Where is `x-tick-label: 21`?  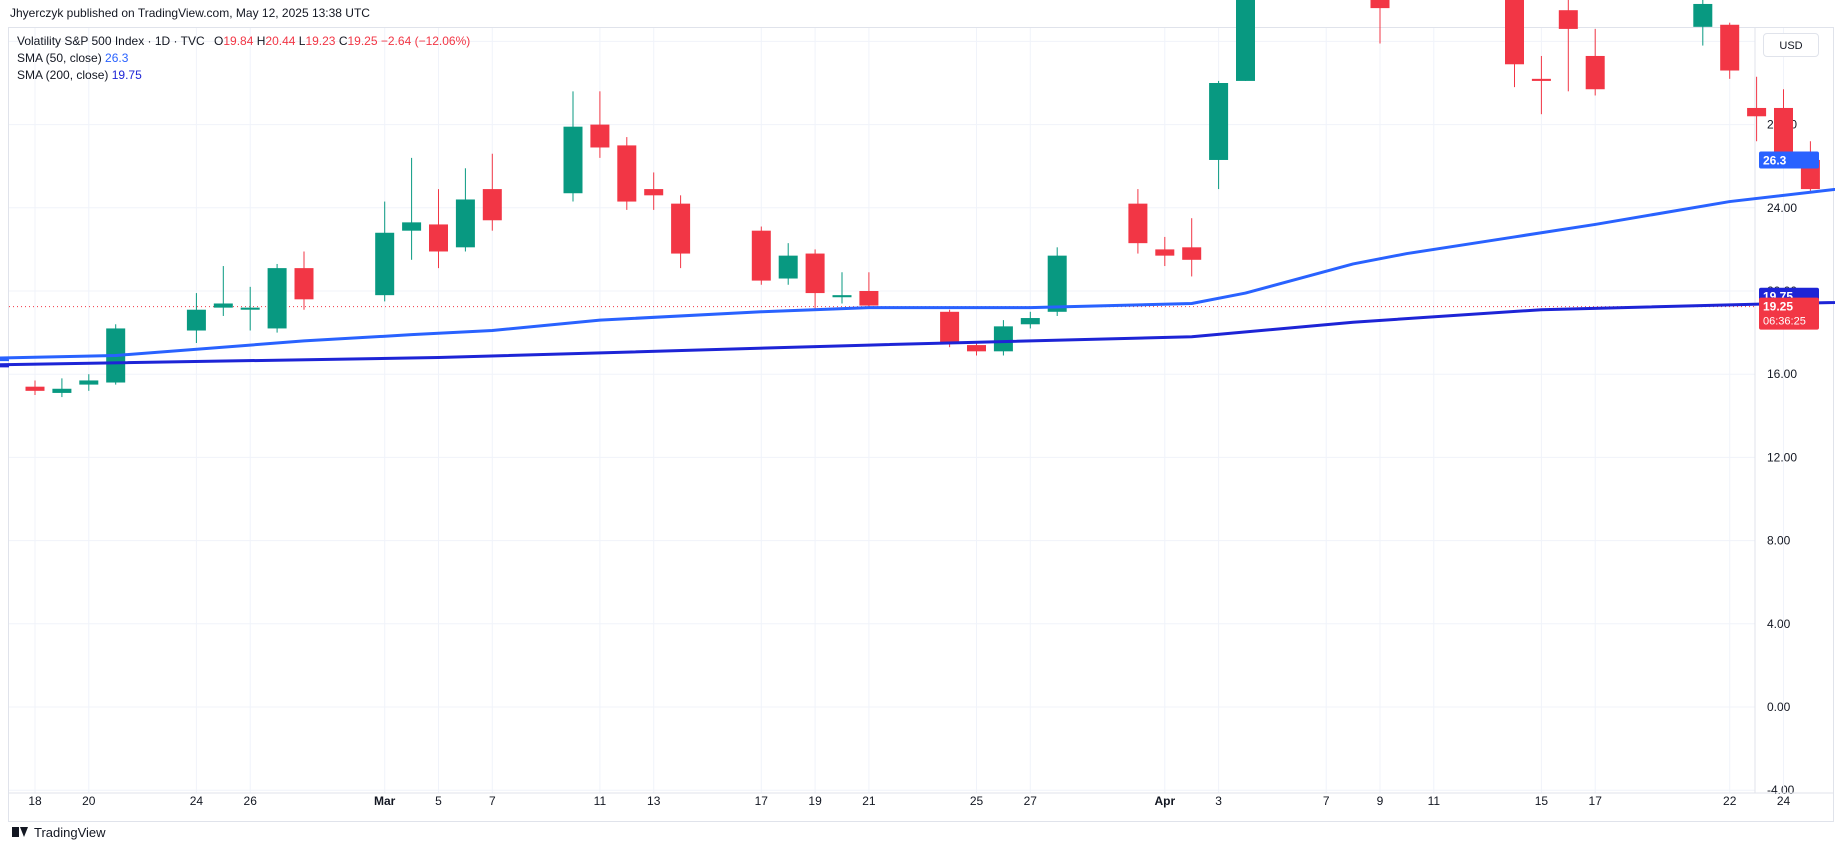 x-tick-label: 21 is located at coordinates (869, 801).